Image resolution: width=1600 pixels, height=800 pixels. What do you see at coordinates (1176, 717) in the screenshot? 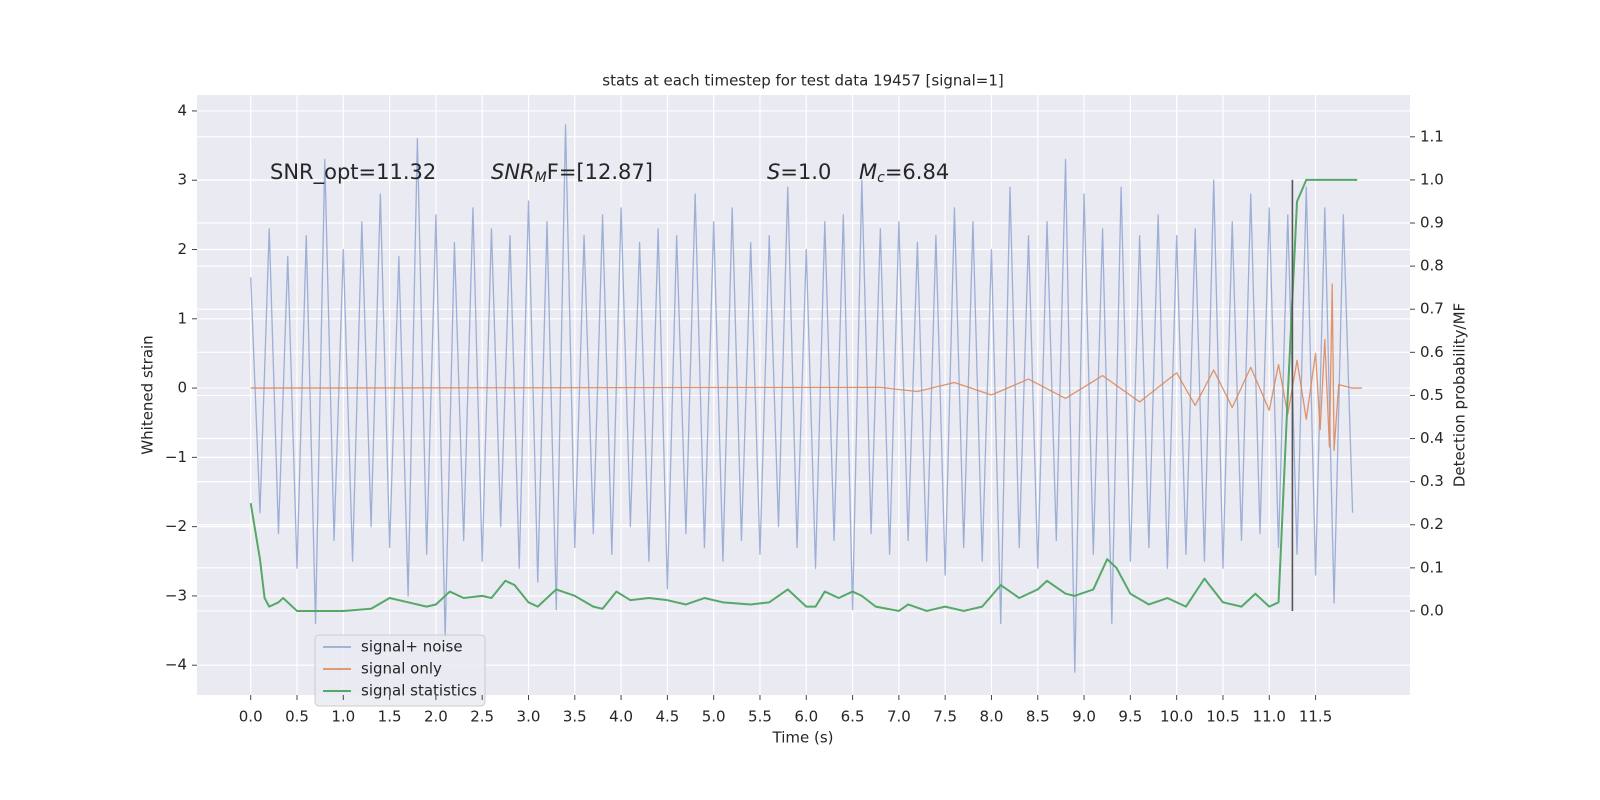
I see `x-tick-label: 10.0` at bounding box center [1176, 717].